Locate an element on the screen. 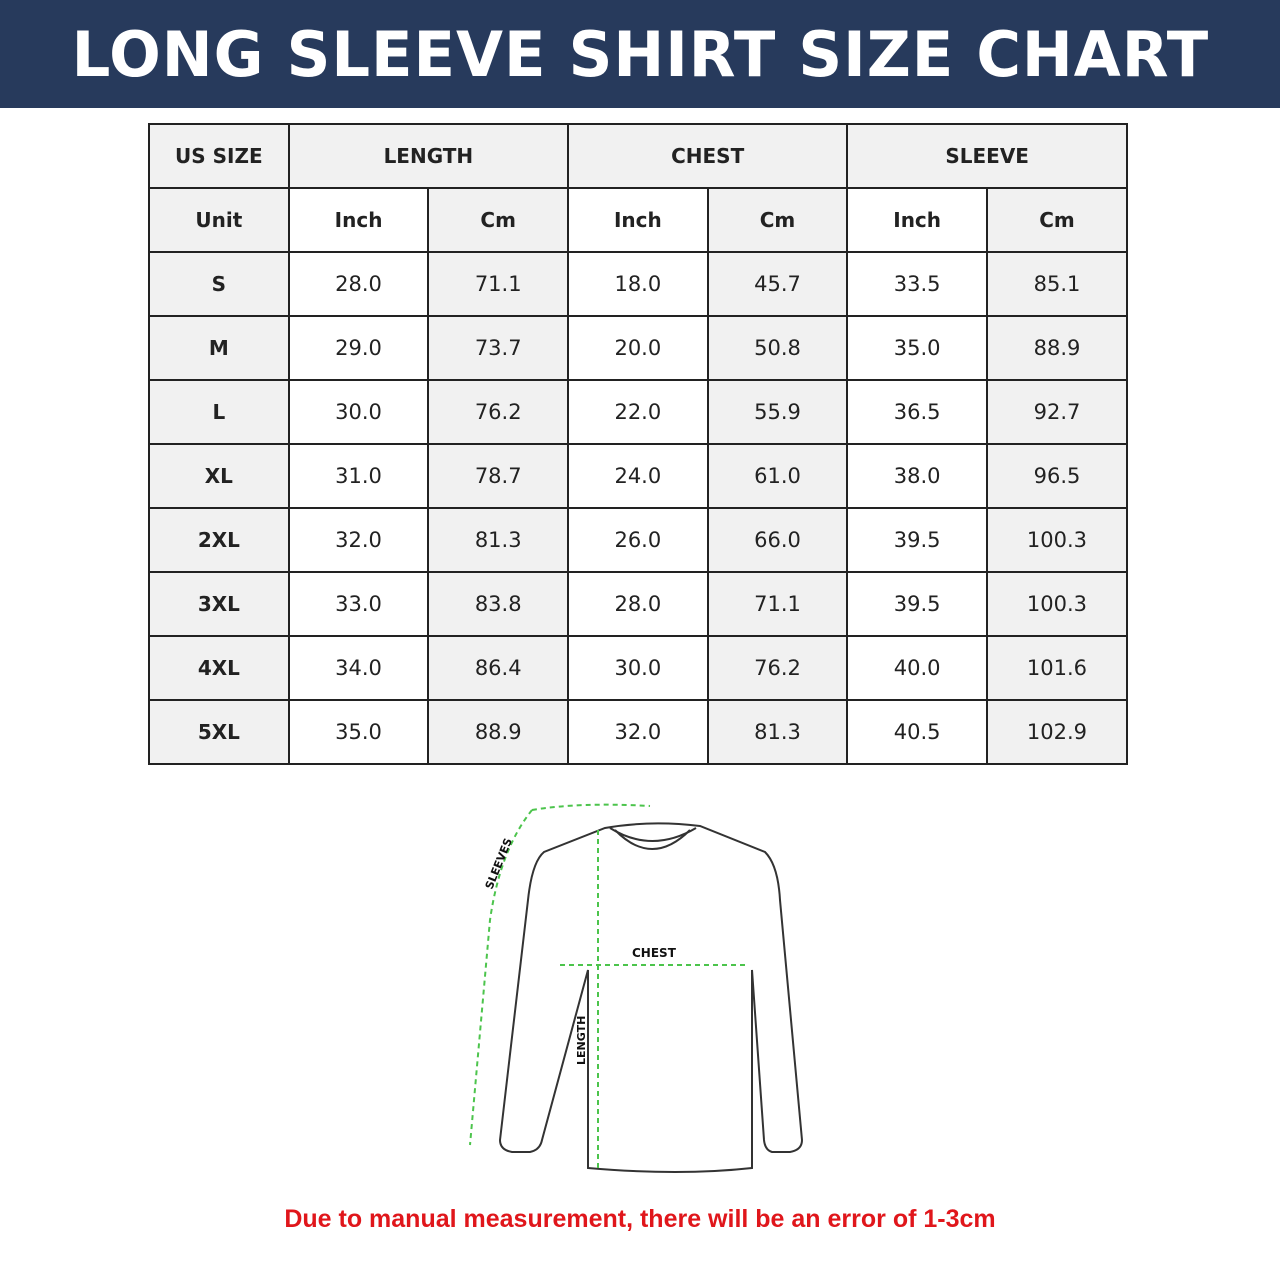 This screenshot has width=1280, height=1280. shirt-outline is located at coordinates (651, 997).